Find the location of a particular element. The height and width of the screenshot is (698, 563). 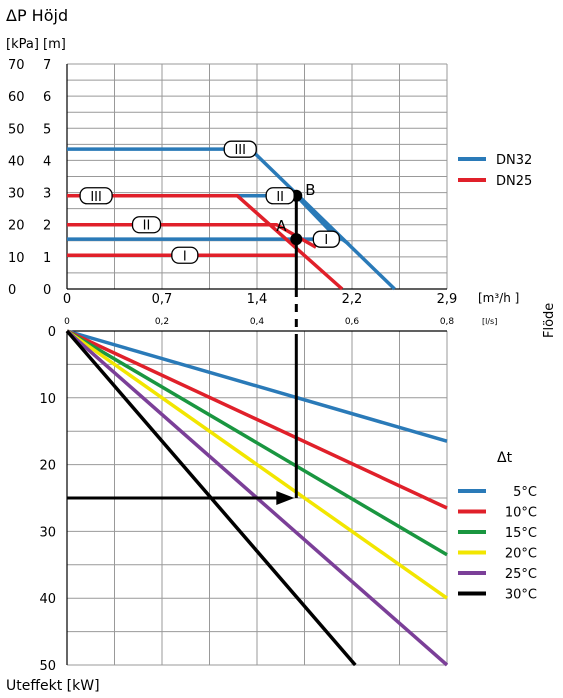

bottom-tick: 50 is located at coordinates (47, 666).